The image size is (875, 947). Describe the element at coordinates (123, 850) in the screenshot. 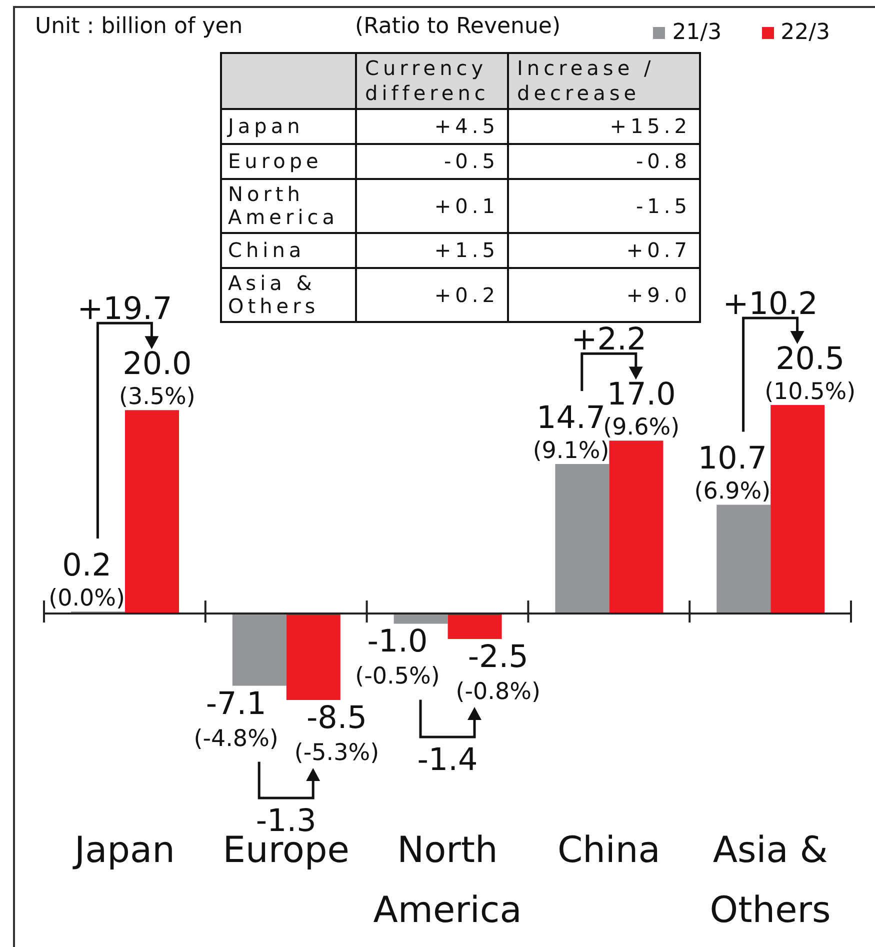

I see `x-tick-label: Japan` at that location.